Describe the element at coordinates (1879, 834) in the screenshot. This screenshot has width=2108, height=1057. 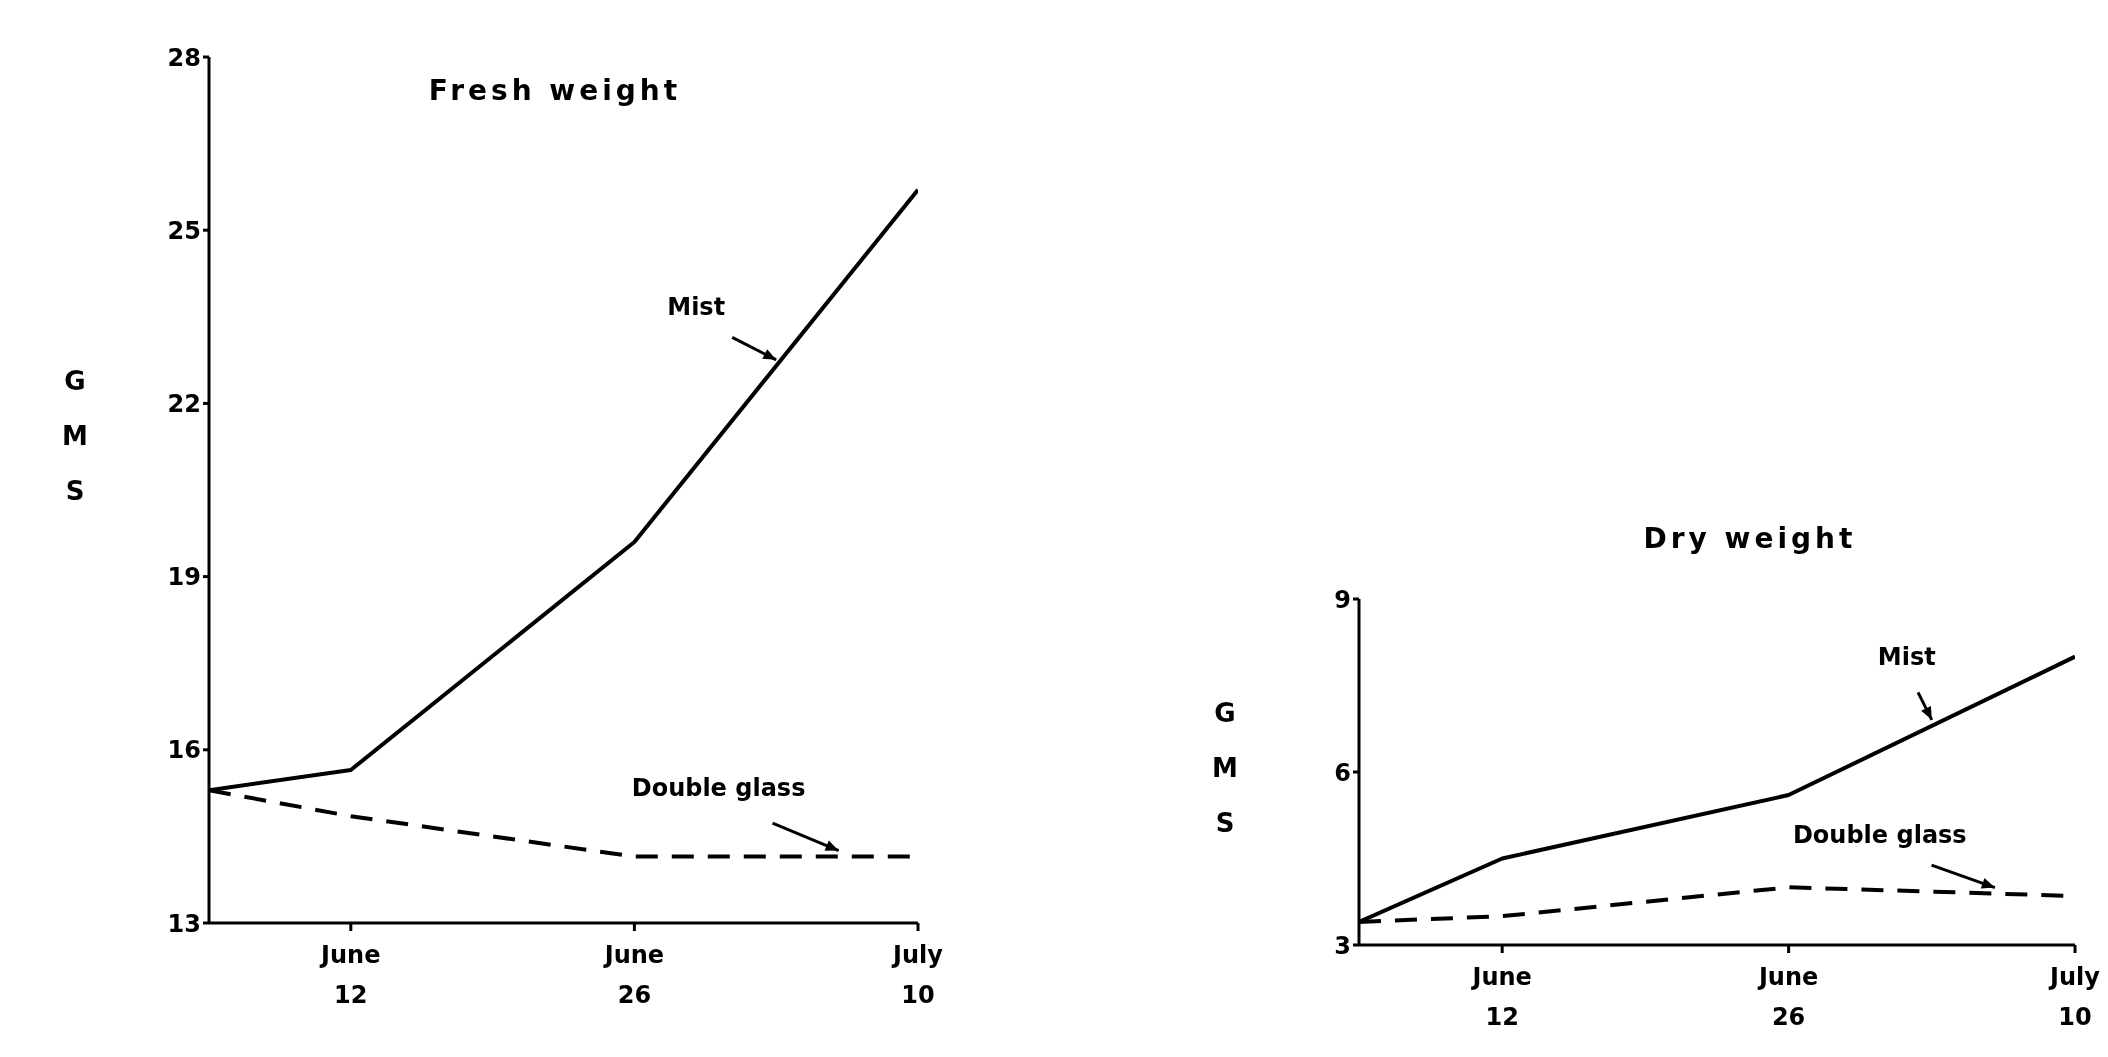
I see `series-label: Double glass` at that location.